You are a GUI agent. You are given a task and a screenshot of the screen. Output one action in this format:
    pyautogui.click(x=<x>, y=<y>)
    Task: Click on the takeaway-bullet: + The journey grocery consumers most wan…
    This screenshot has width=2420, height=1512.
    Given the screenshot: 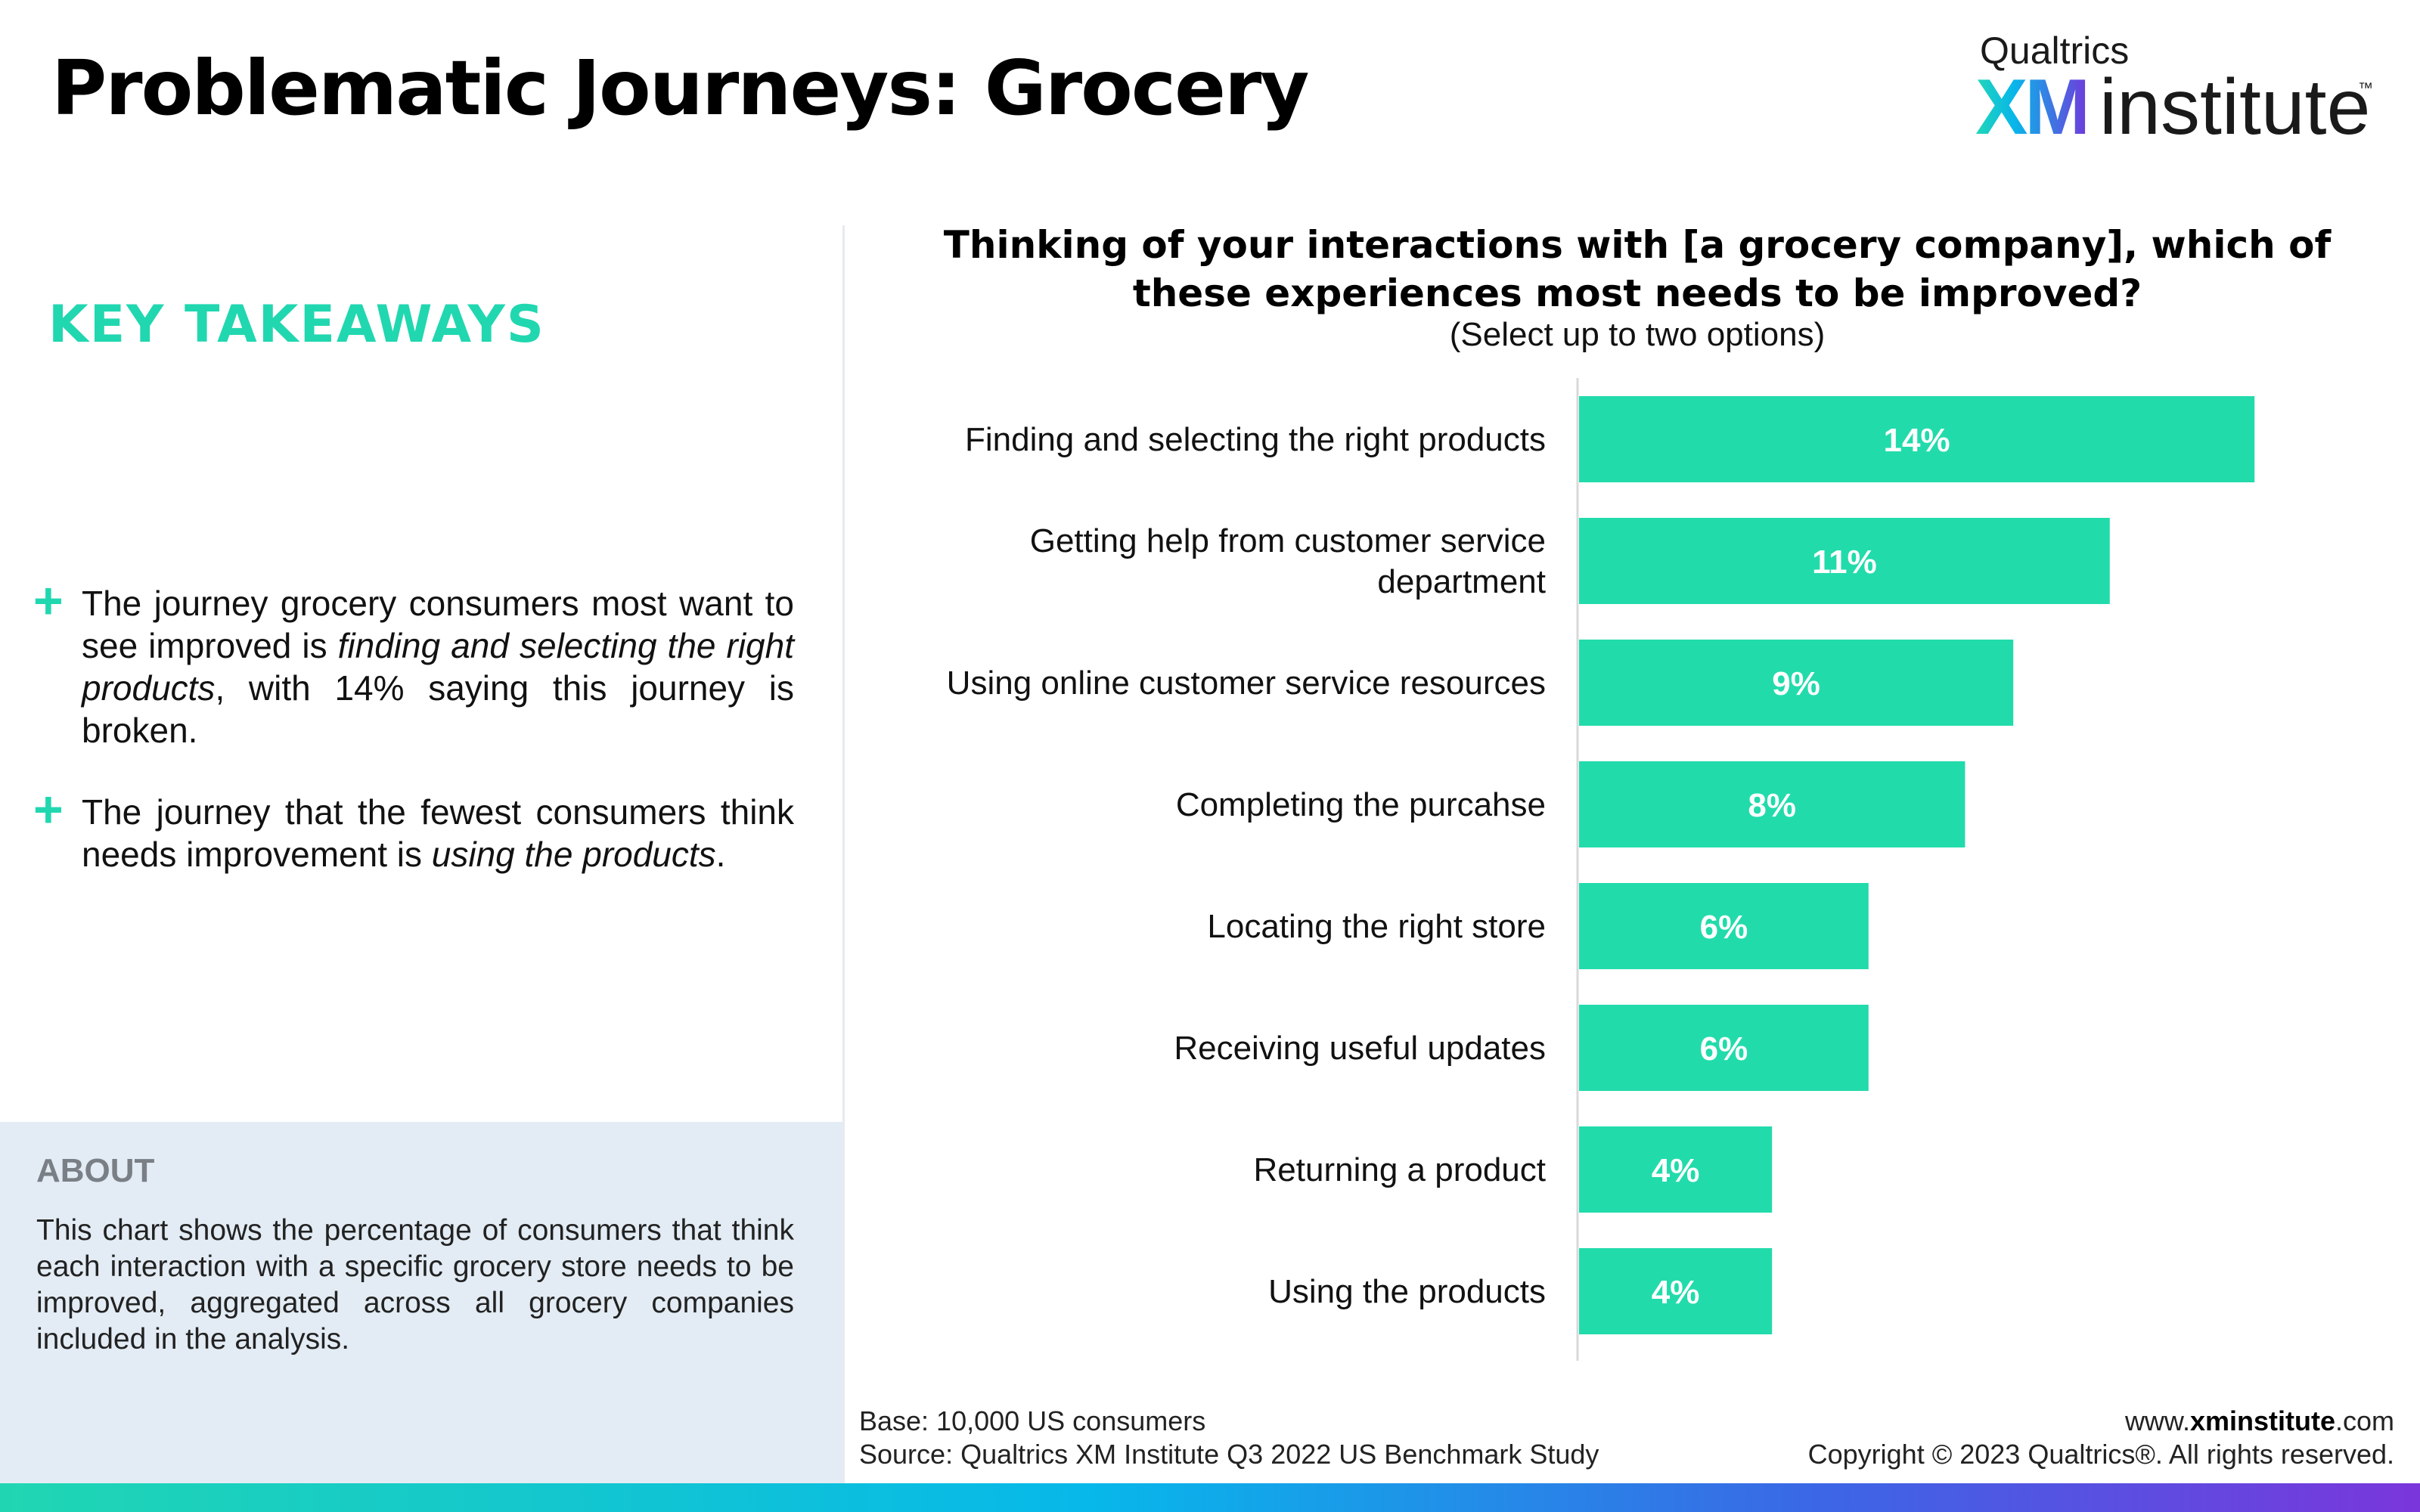 What is the action you would take?
    pyautogui.click(x=414, y=661)
    